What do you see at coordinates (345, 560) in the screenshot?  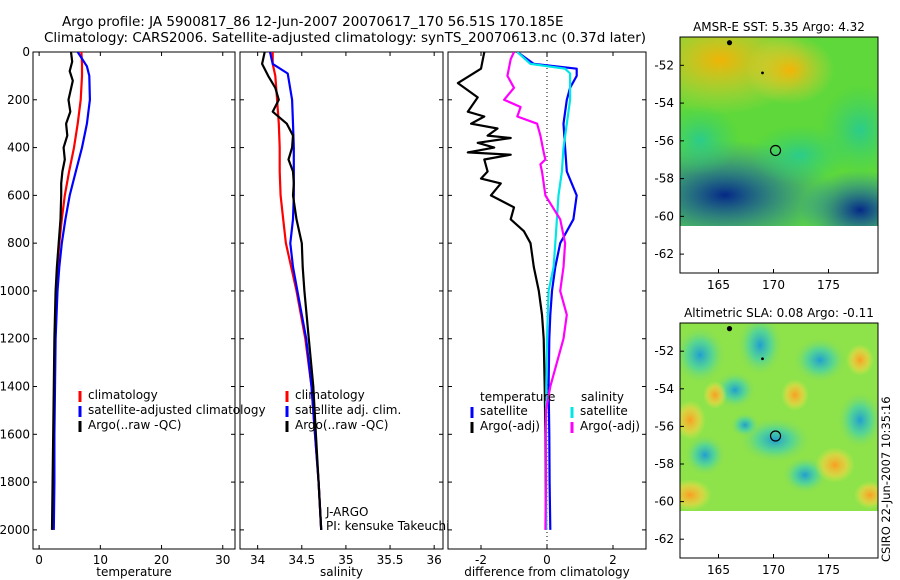 I see `x-tick-label: 35` at bounding box center [345, 560].